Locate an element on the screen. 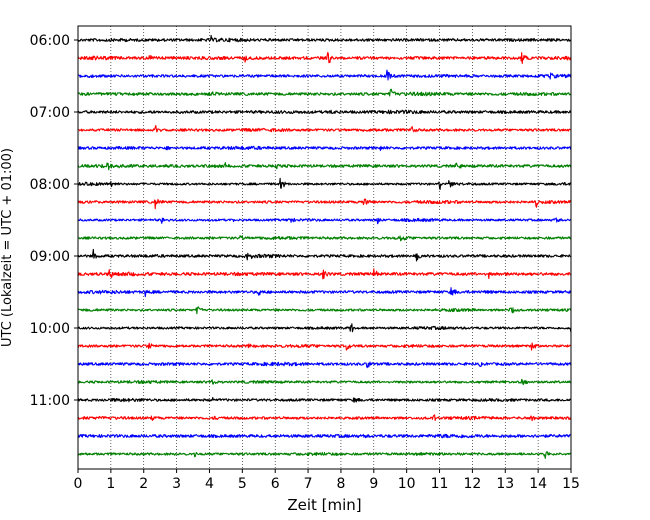  x-axis-label: Zeit [min] is located at coordinates (324, 505).